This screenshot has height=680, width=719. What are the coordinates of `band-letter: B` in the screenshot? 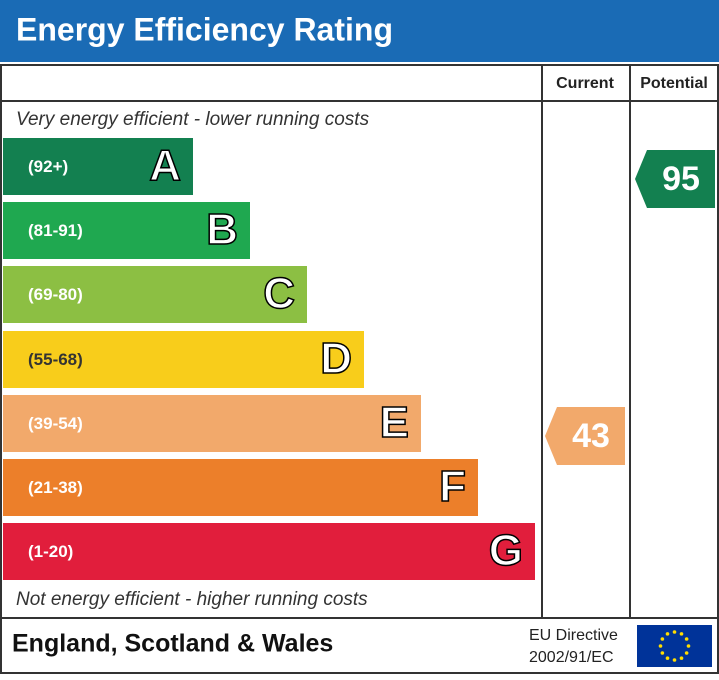 It's located at (222, 229).